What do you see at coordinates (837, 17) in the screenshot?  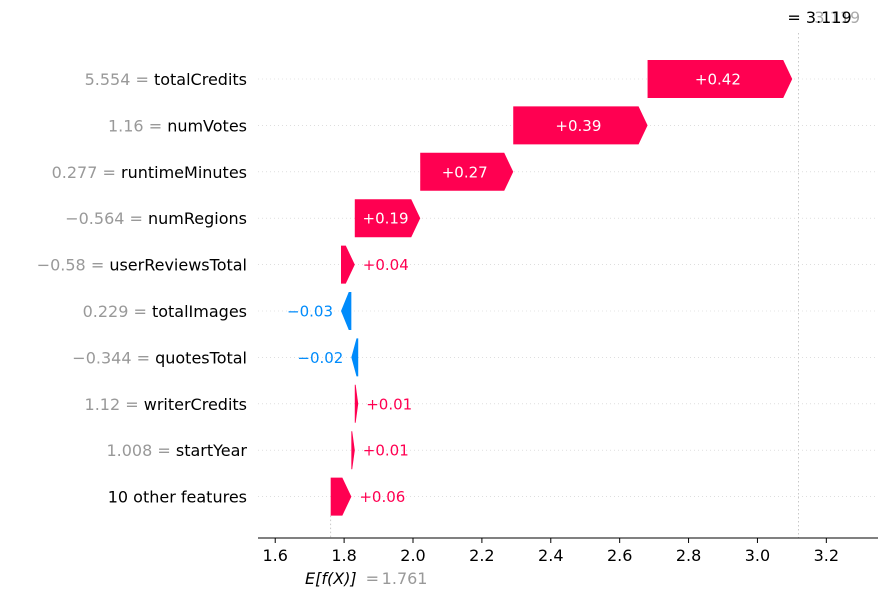 I see `output-value-ghost: 3.119` at bounding box center [837, 17].